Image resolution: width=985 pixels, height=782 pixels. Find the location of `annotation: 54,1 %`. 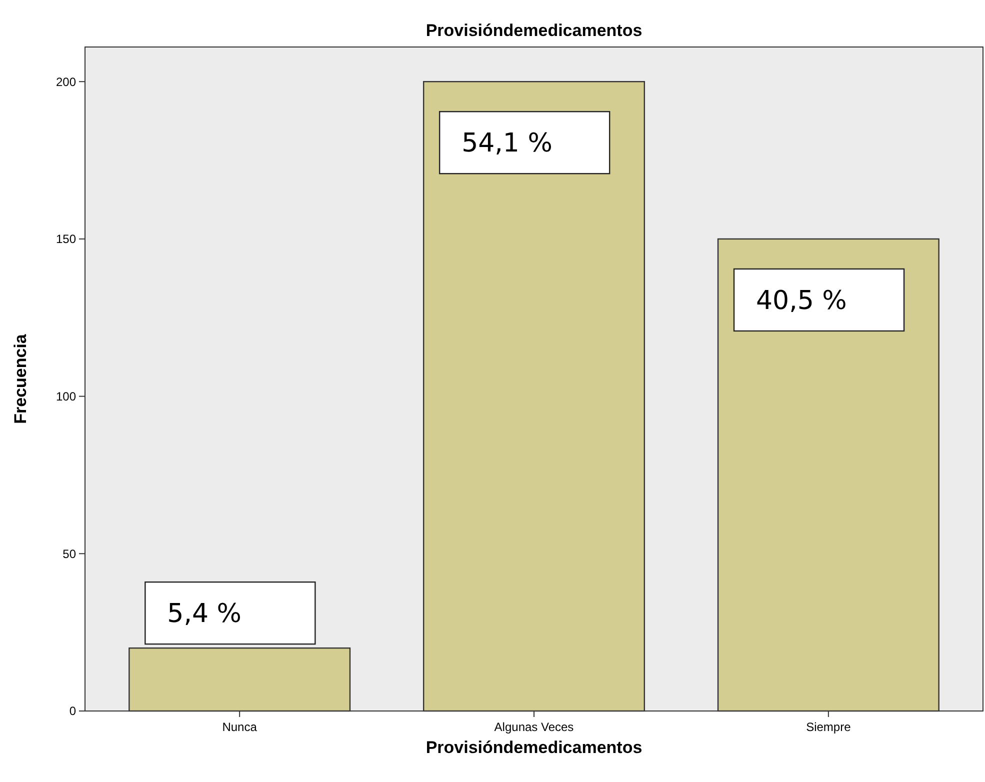

annotation: 54,1 % is located at coordinates (507, 143).